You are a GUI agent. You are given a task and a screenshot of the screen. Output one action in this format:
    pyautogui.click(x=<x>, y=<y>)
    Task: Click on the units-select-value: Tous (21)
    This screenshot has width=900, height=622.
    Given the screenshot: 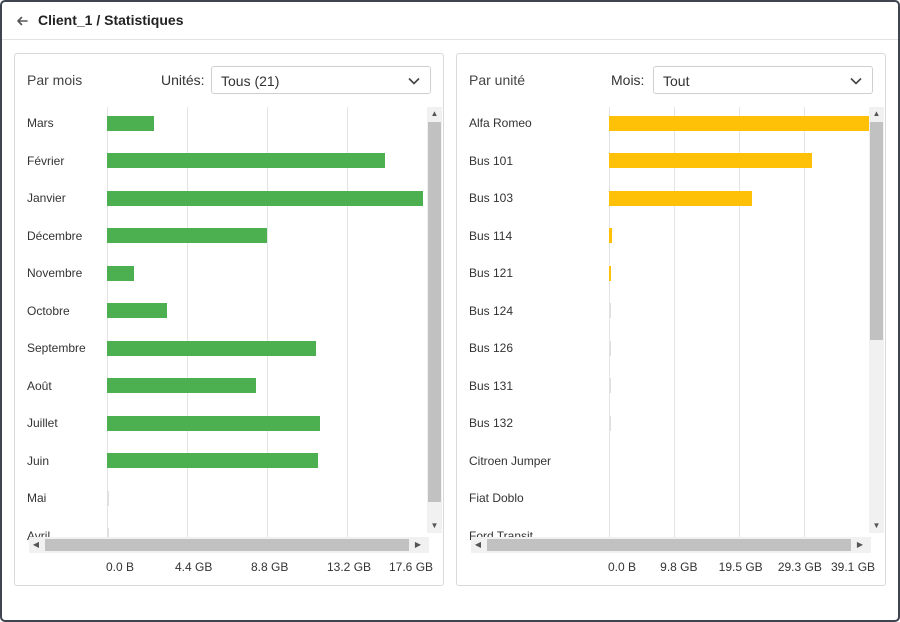 What is the action you would take?
    pyautogui.click(x=250, y=81)
    